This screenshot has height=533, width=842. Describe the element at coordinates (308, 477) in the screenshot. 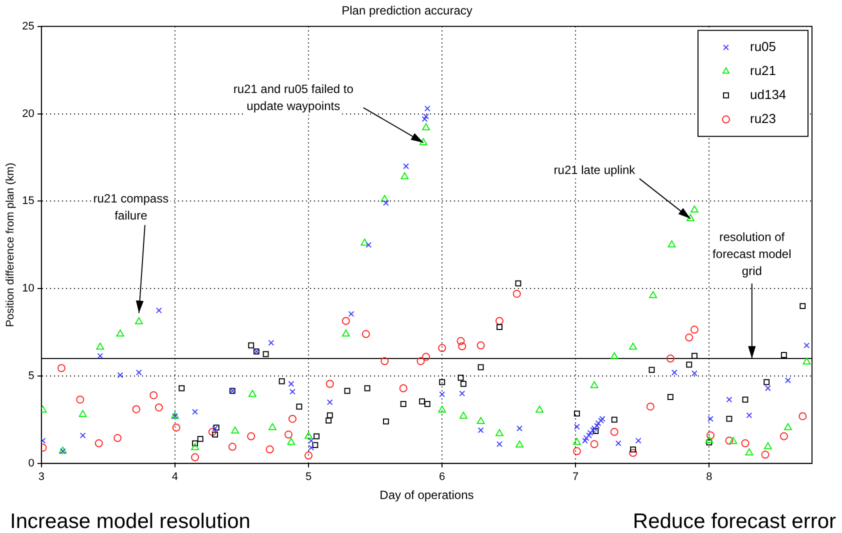

I see `x-tick-label: 5` at that location.